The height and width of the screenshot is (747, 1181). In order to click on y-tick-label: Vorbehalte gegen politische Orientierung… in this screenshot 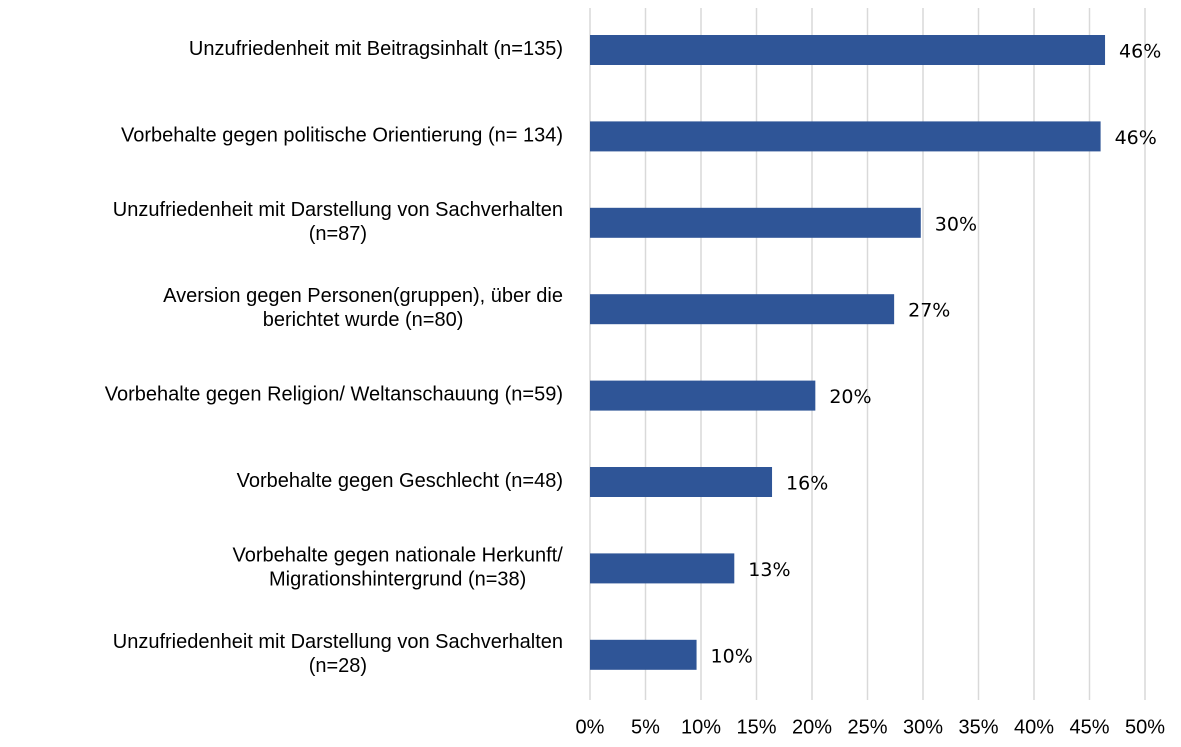, I will do `click(342, 136)`.